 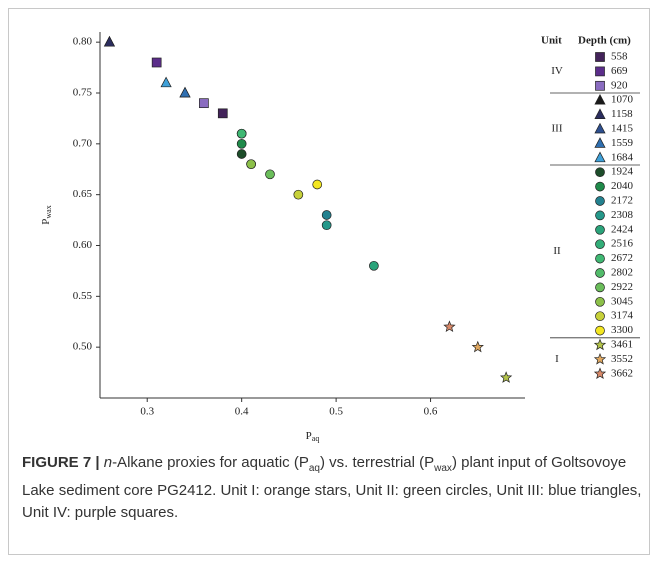 What do you see at coordinates (622, 229) in the screenshot?
I see `legend-label: 2424` at bounding box center [622, 229].